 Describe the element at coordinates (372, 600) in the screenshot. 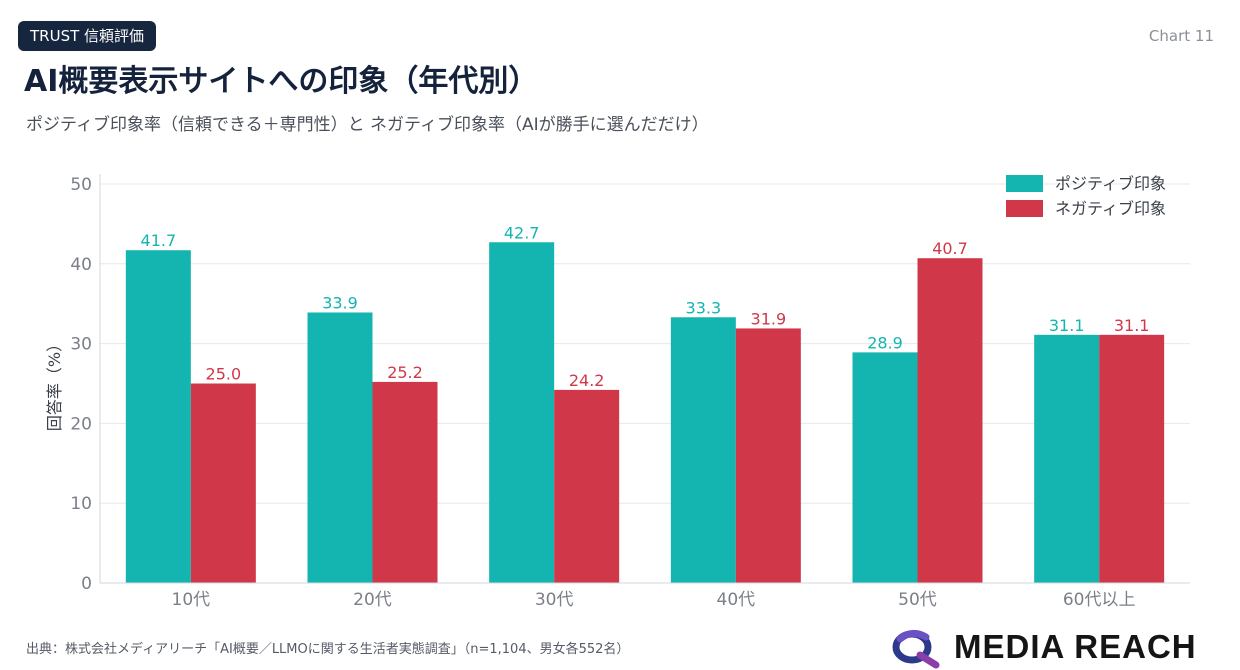

I see `x-tick-label: 20代` at that location.